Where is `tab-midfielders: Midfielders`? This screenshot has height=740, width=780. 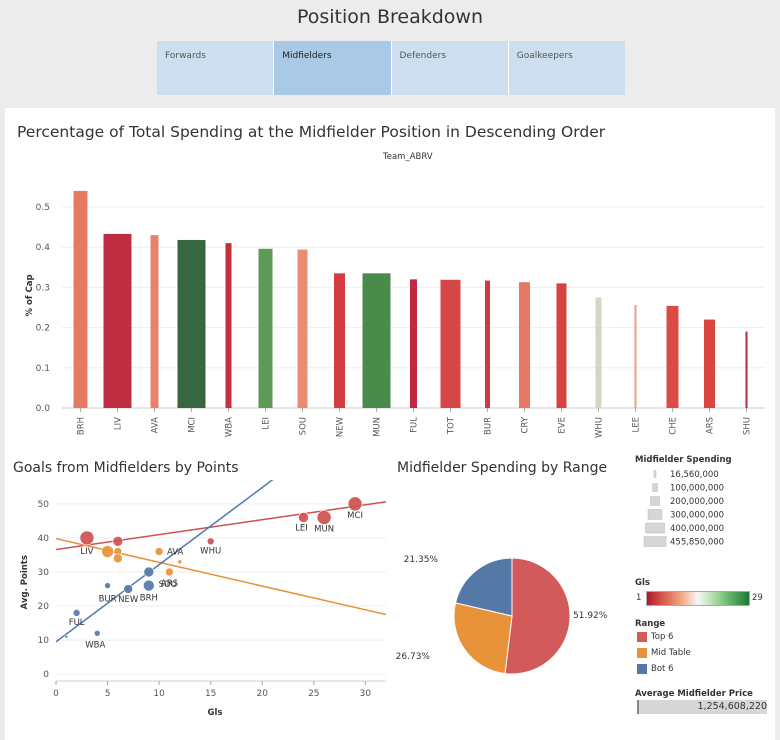
tab-midfielders: Midfielders is located at coordinates (333, 68).